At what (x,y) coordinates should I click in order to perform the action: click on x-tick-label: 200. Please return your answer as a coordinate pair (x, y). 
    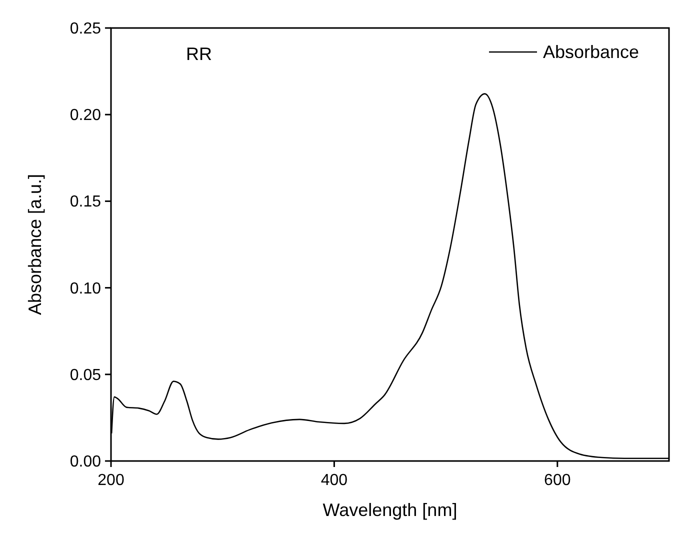
    Looking at the image, I should click on (111, 480).